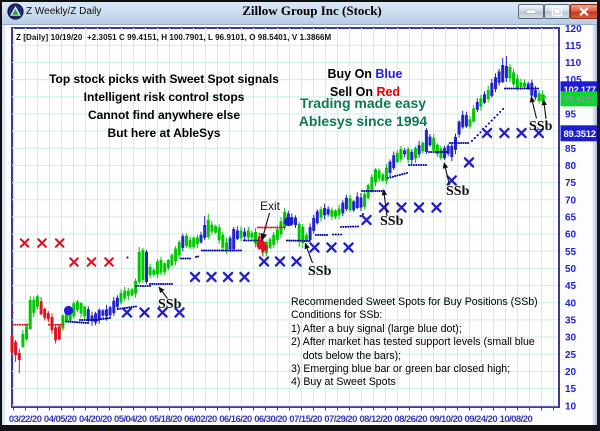  What do you see at coordinates (580, 90) in the screenshot?
I see `svg-text: 102.177` at bounding box center [580, 90].